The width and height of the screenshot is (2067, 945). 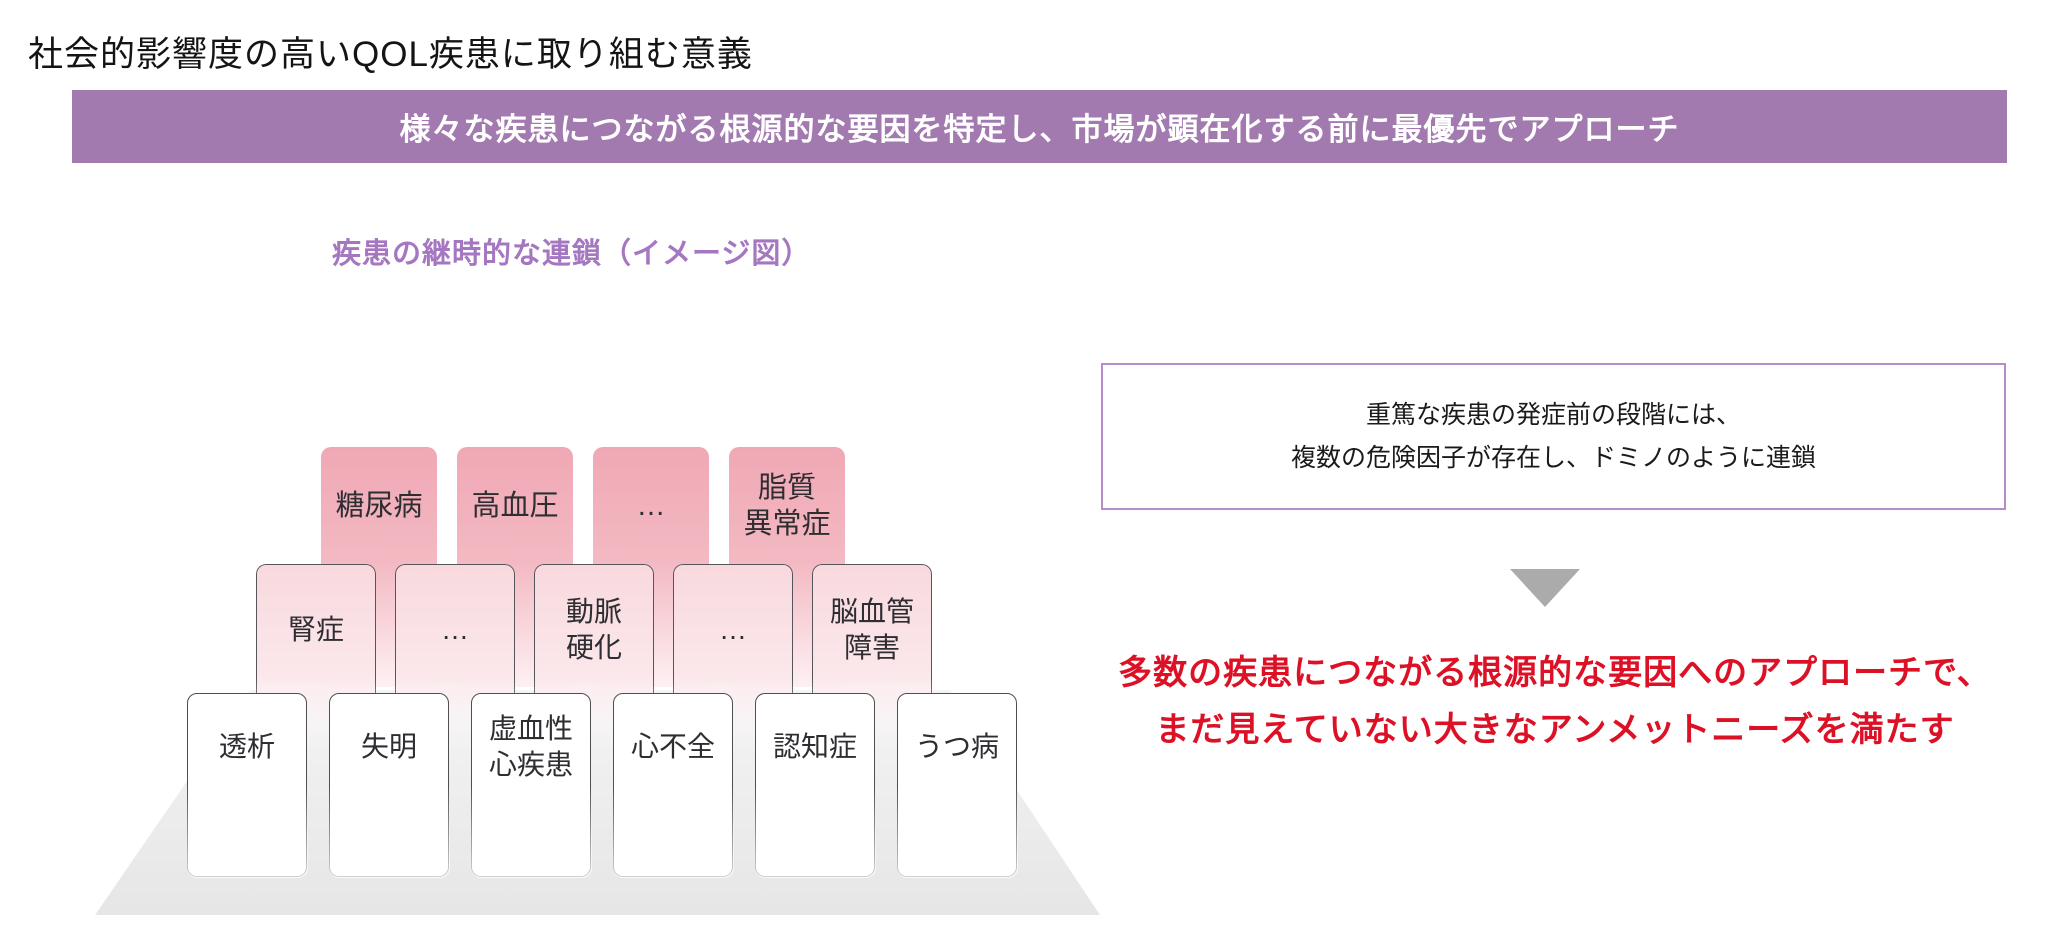 I want to click on disease-box-ischemic-heart-disease: 虚血性 心疾患, so click(x=531, y=785).